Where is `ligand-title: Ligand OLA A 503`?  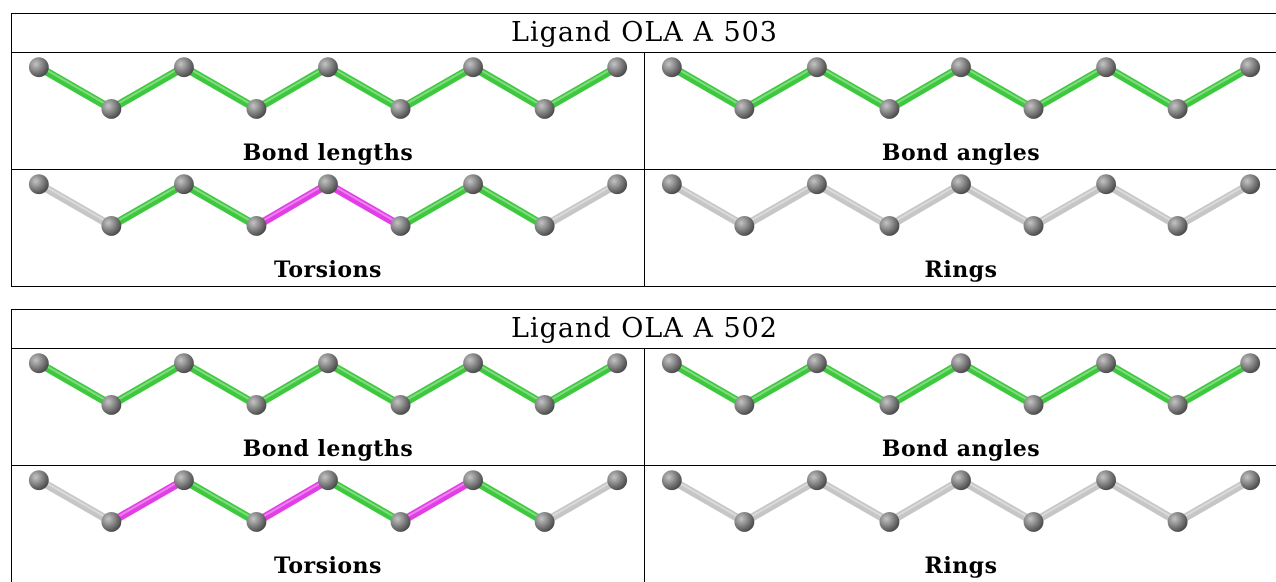
ligand-title: Ligand OLA A 503 is located at coordinates (644, 33).